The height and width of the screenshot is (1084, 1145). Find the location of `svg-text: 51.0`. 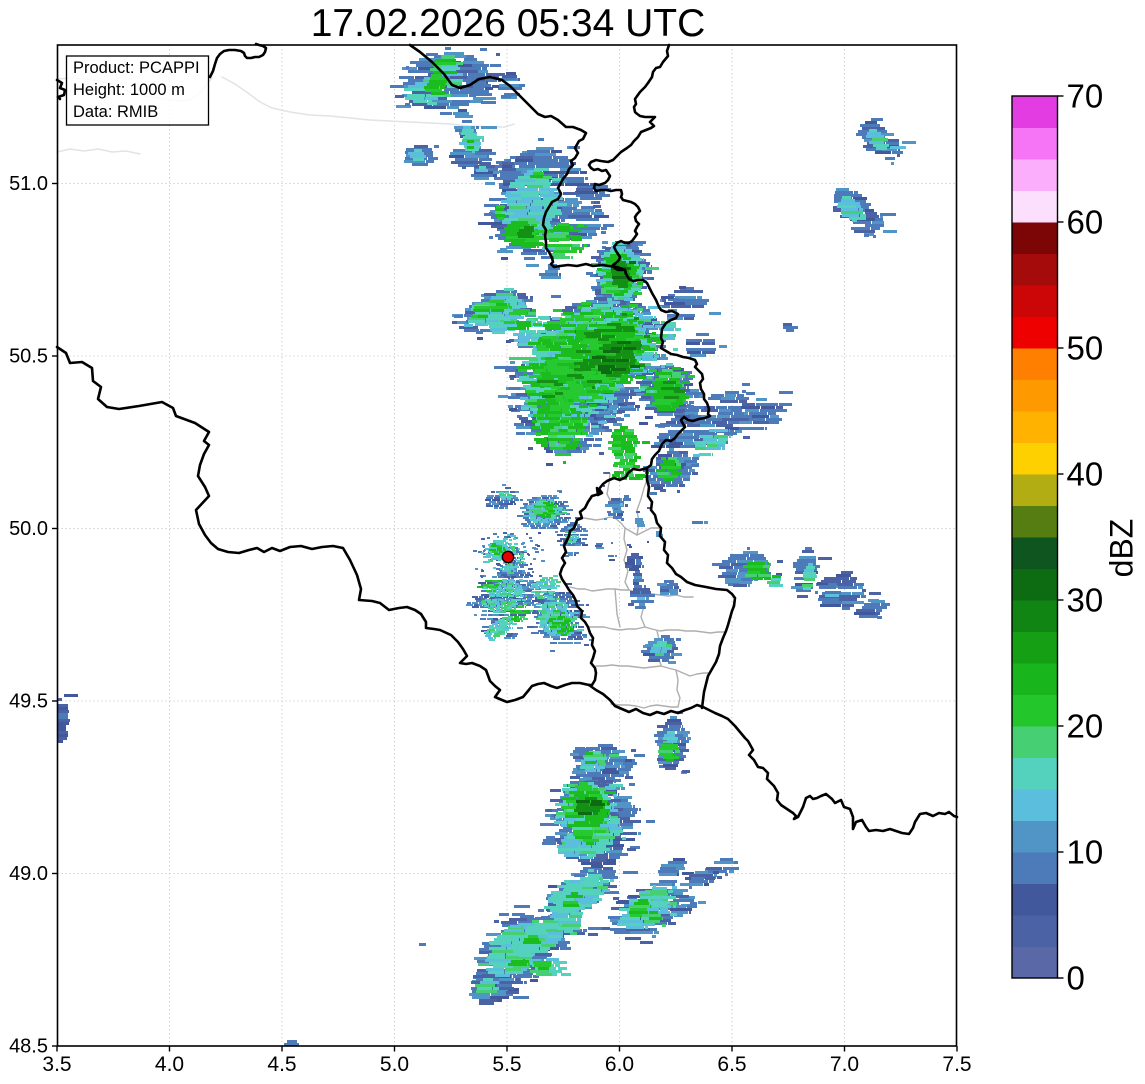

svg-text: 51.0 is located at coordinates (28, 184).